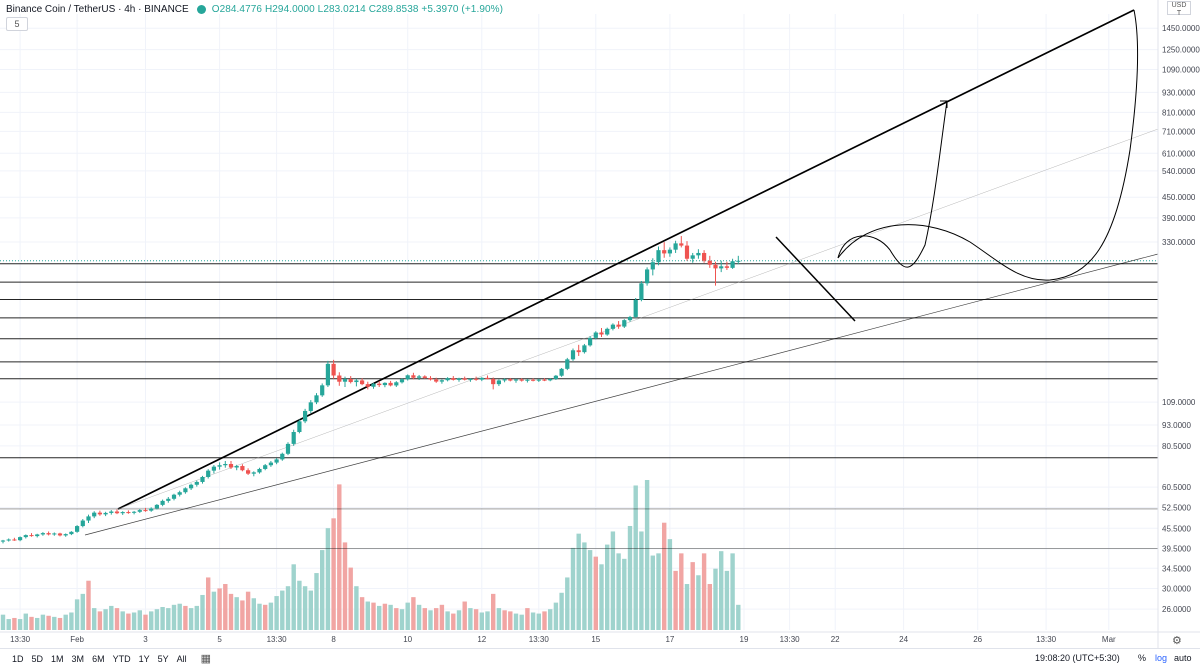 This screenshot has height=668, width=1200. I want to click on x-tick-label: 24, so click(903, 639).